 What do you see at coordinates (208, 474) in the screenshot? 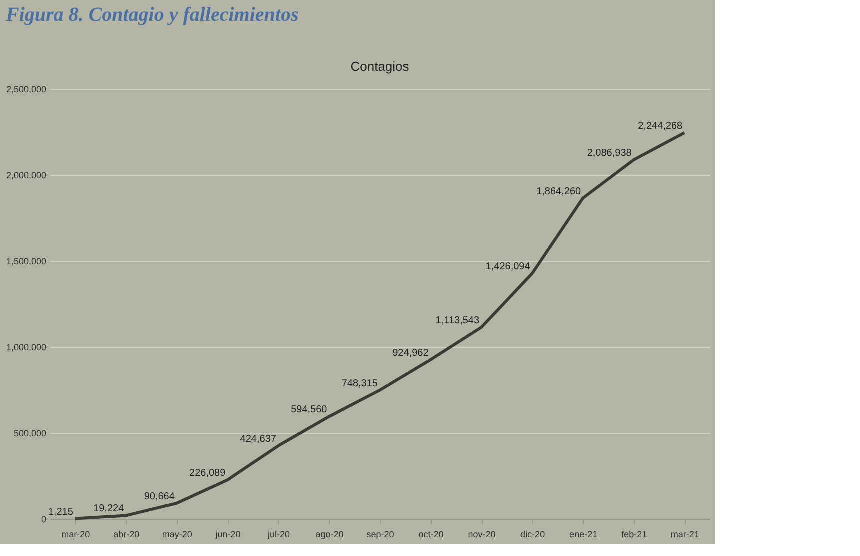
I see `data-label: 226,089` at bounding box center [208, 474].